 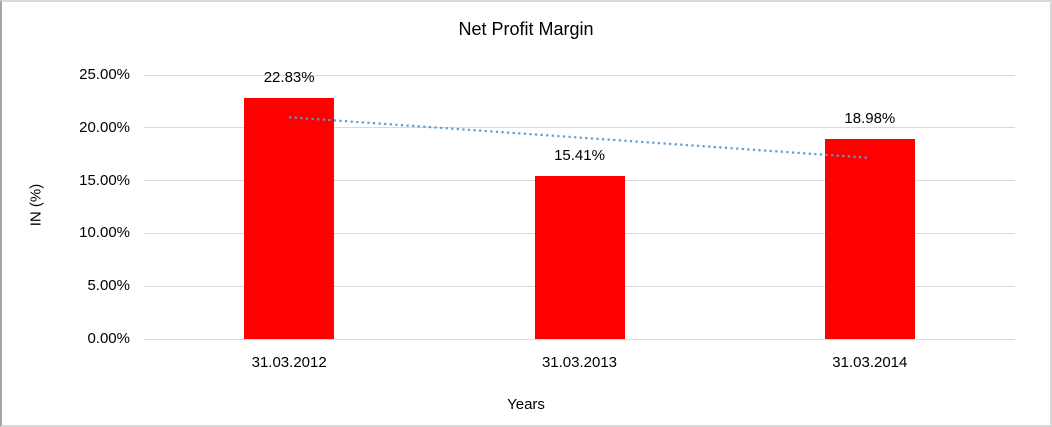 What do you see at coordinates (104, 74) in the screenshot?
I see `y-tick-label: 25.00%` at bounding box center [104, 74].